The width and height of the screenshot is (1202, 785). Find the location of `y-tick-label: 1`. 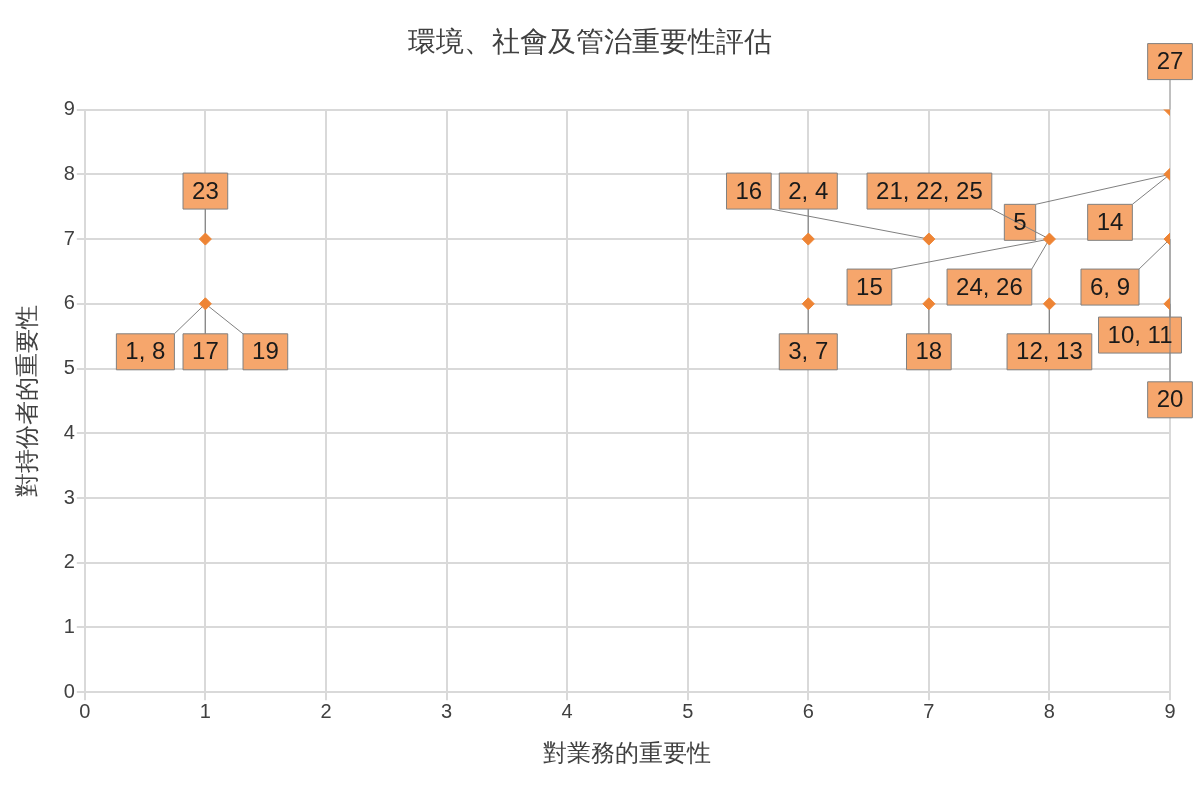

y-tick-label: 1 is located at coordinates (69, 625).